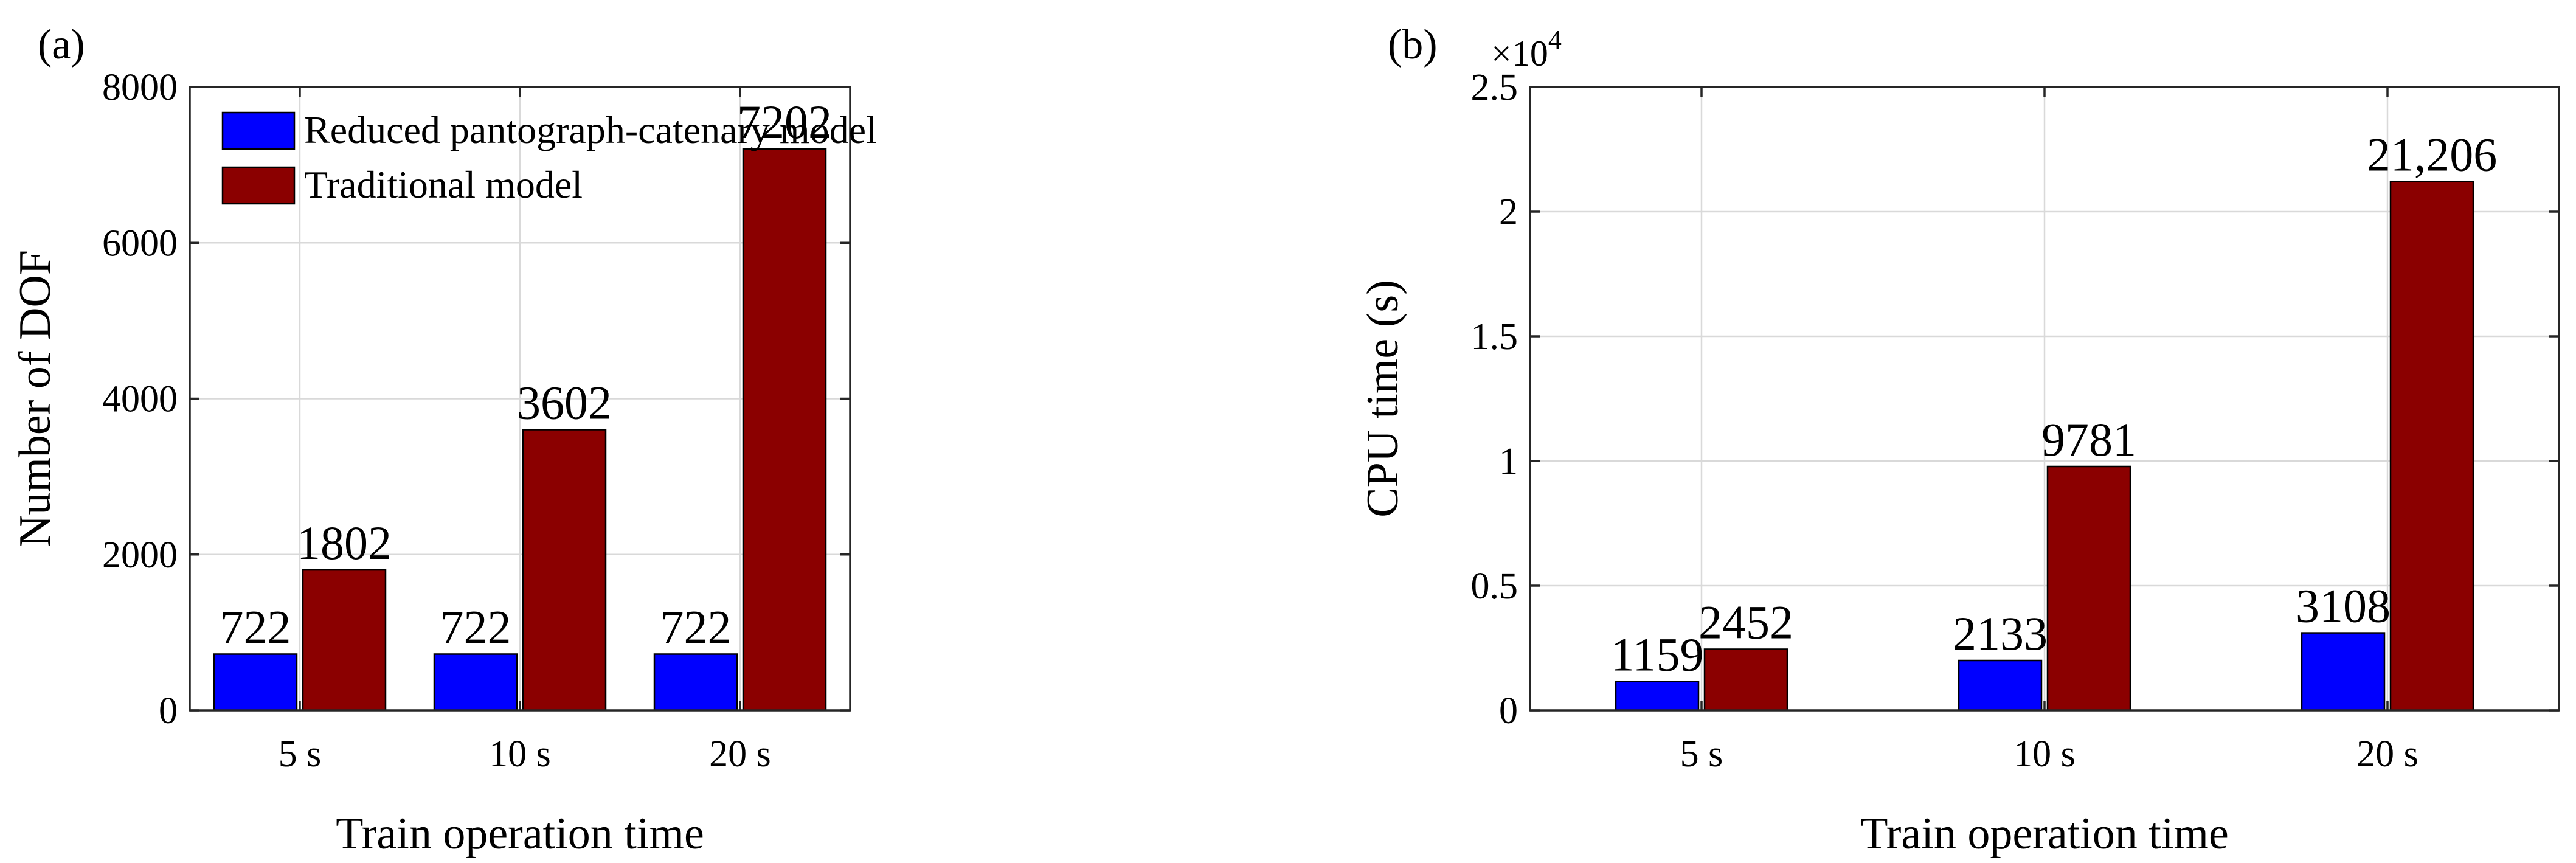 The width and height of the screenshot is (2576, 863). Describe the element at coordinates (140, 87) in the screenshot. I see `y-tick-label: 8000` at that location.